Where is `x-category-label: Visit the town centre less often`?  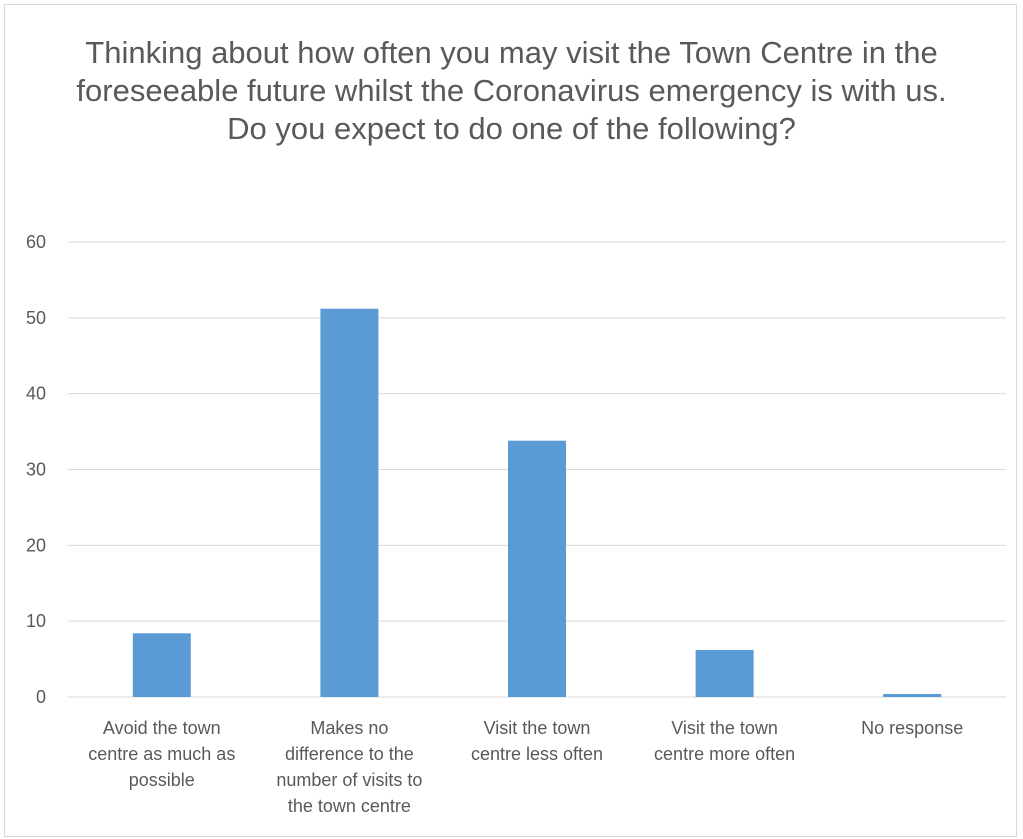
x-category-label: Visit the town centre less often is located at coordinates (537, 741).